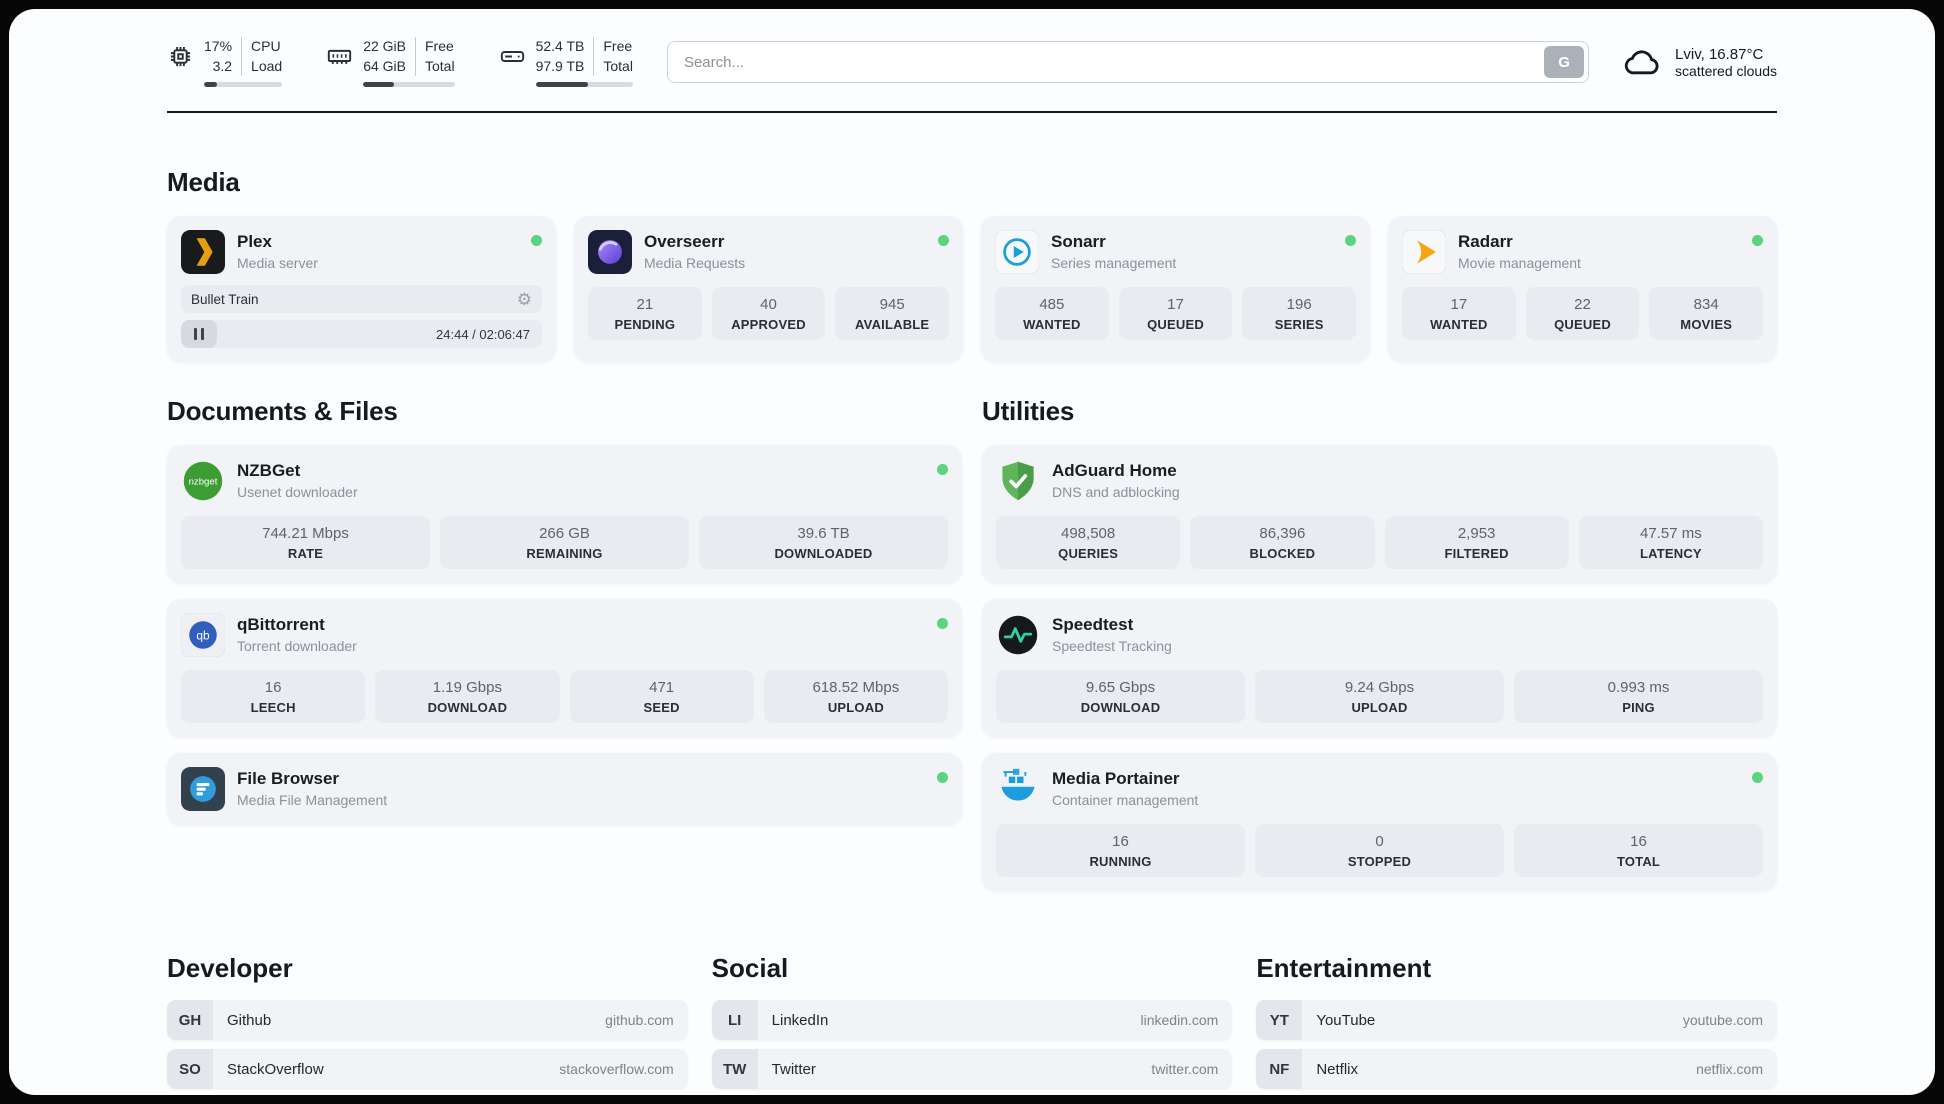  Describe the element at coordinates (618, 46) in the screenshot. I see `disk-free-label: Free` at that location.